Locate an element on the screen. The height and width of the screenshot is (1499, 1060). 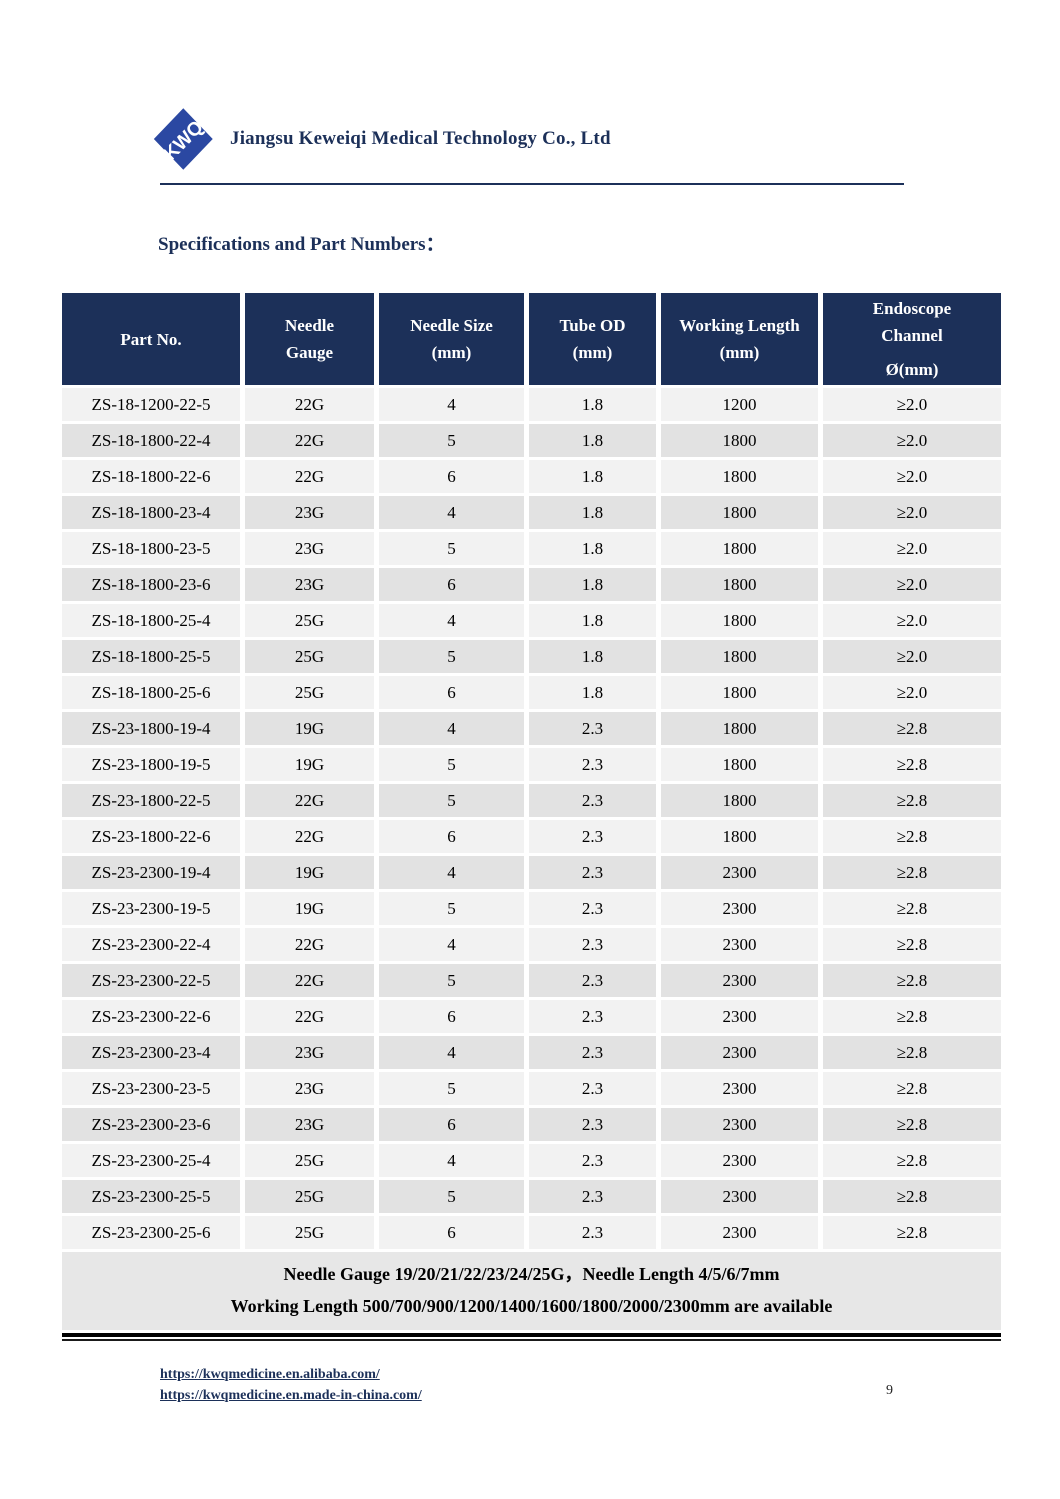
cell-part-no: ZS-18-1800-22-6 is located at coordinates (151, 476).